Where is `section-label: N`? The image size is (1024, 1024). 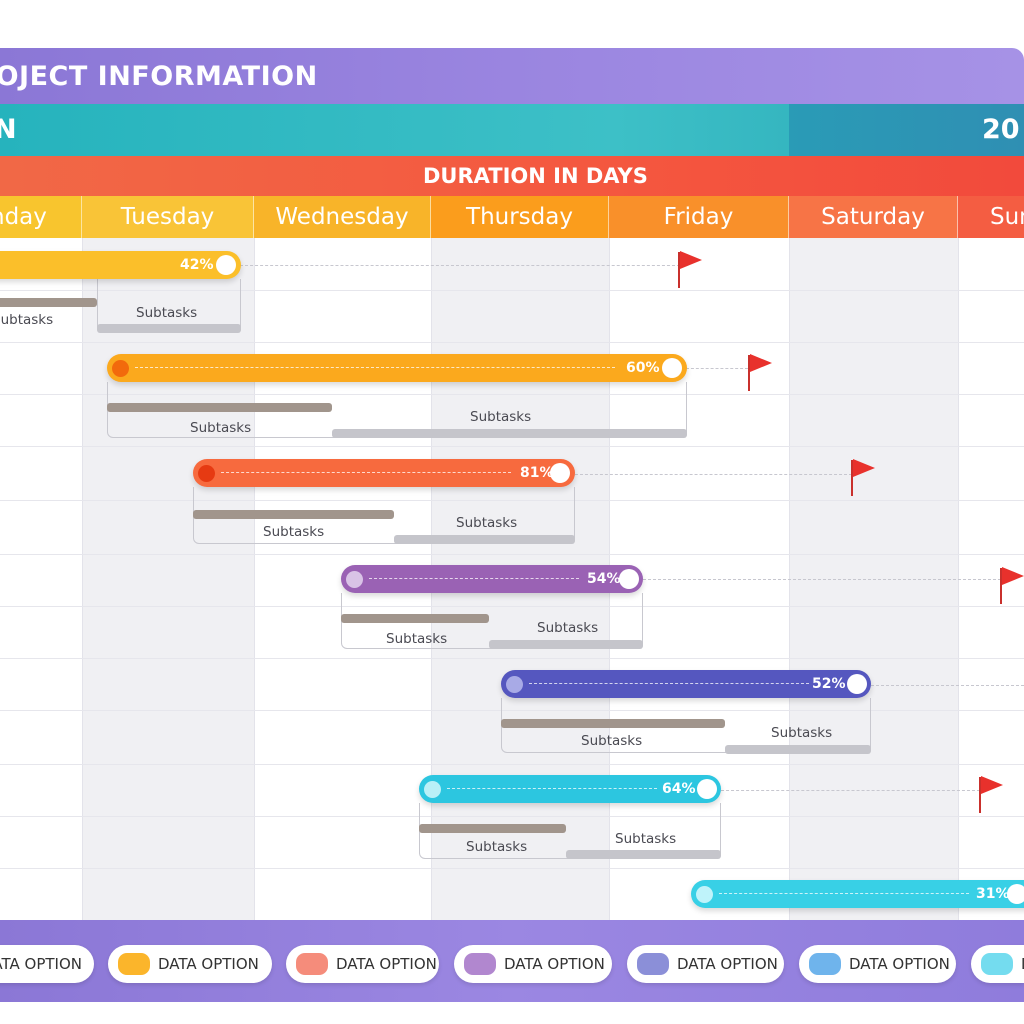 section-label: N is located at coordinates (8, 129).